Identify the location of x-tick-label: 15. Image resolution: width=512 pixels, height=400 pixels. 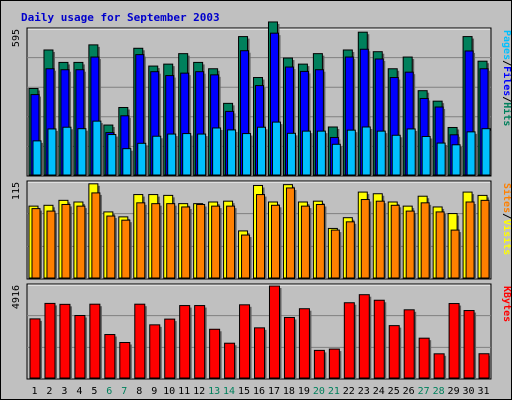
(244, 391).